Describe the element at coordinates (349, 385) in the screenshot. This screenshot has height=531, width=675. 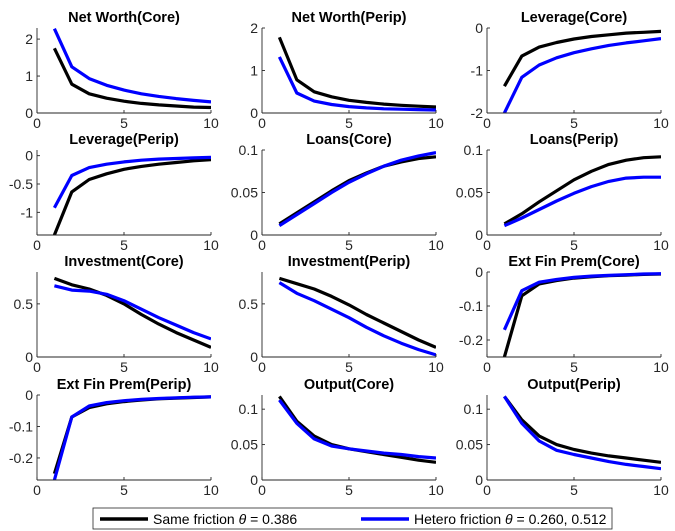
I see `panel-title: Output(Core)` at that location.